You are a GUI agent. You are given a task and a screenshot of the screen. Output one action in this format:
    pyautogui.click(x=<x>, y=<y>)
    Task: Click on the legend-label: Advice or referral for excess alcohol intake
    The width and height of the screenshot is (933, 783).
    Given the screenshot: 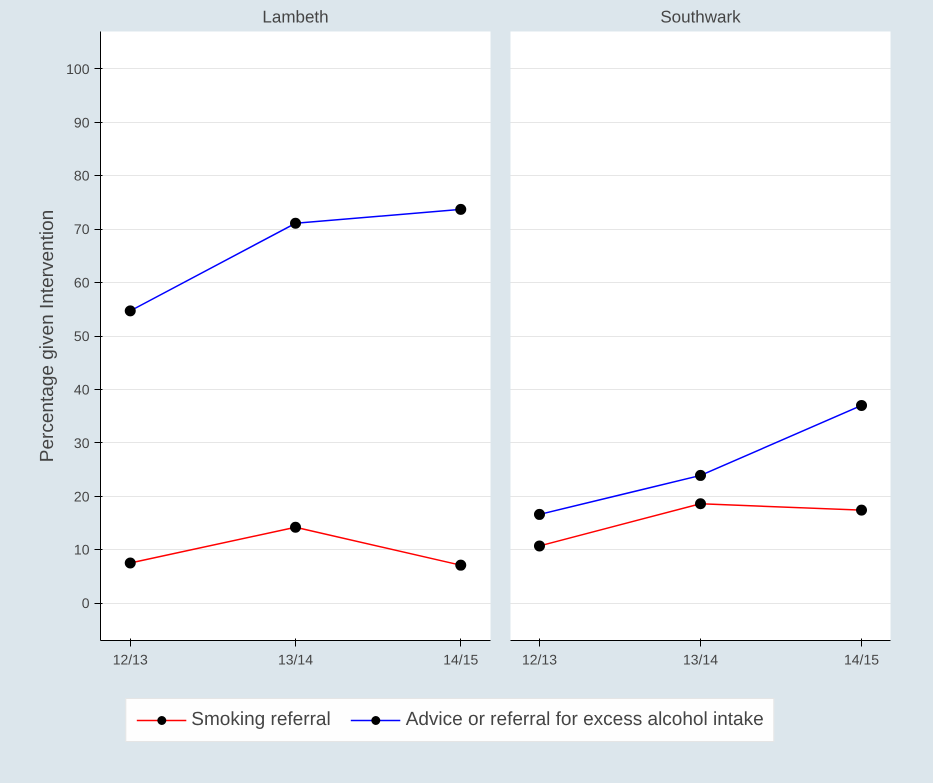 What is the action you would take?
    pyautogui.click(x=585, y=720)
    